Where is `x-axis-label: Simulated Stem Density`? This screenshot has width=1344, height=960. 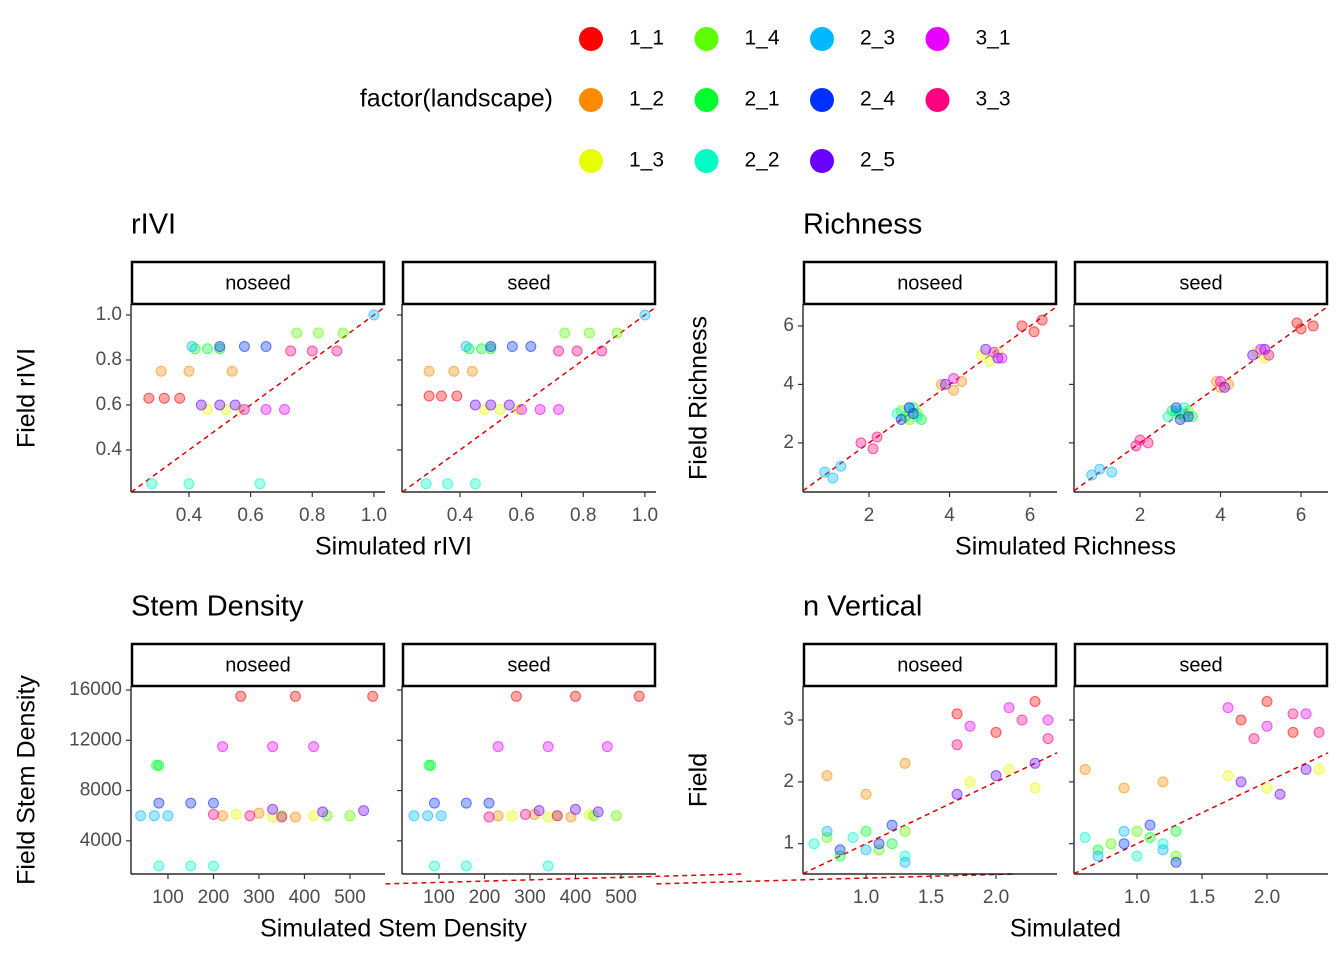
x-axis-label: Simulated Stem Density is located at coordinates (393, 929).